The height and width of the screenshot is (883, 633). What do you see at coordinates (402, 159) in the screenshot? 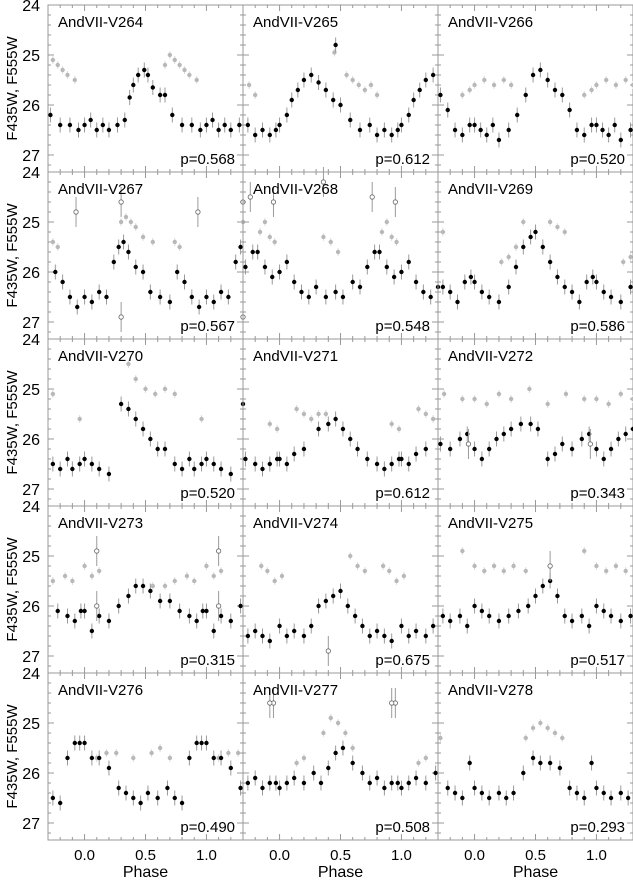
I see `period-label: p=0.612` at bounding box center [402, 159].